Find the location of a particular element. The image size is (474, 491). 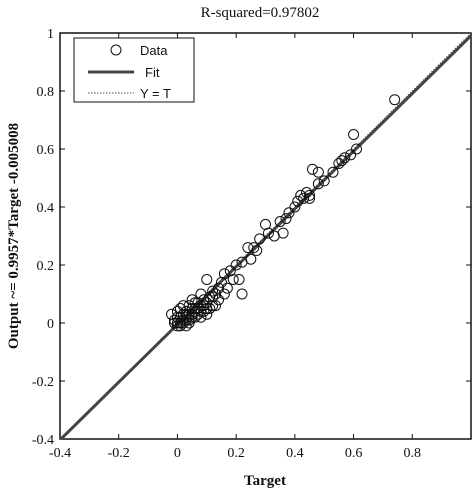

legend: Data Fit Y = T is located at coordinates (134, 70).